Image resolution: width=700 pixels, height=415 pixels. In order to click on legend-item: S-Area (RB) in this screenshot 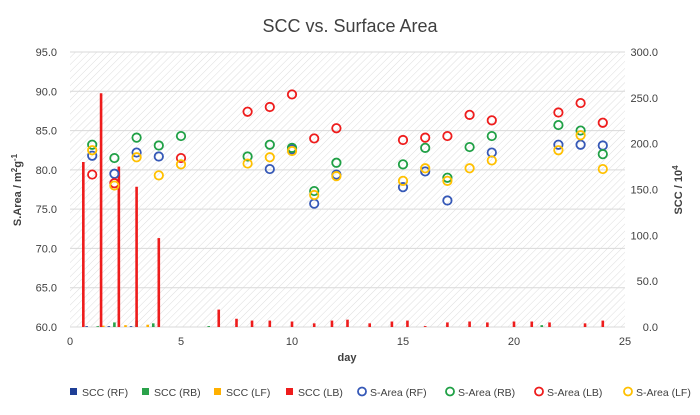, I will do `click(480, 392)`.